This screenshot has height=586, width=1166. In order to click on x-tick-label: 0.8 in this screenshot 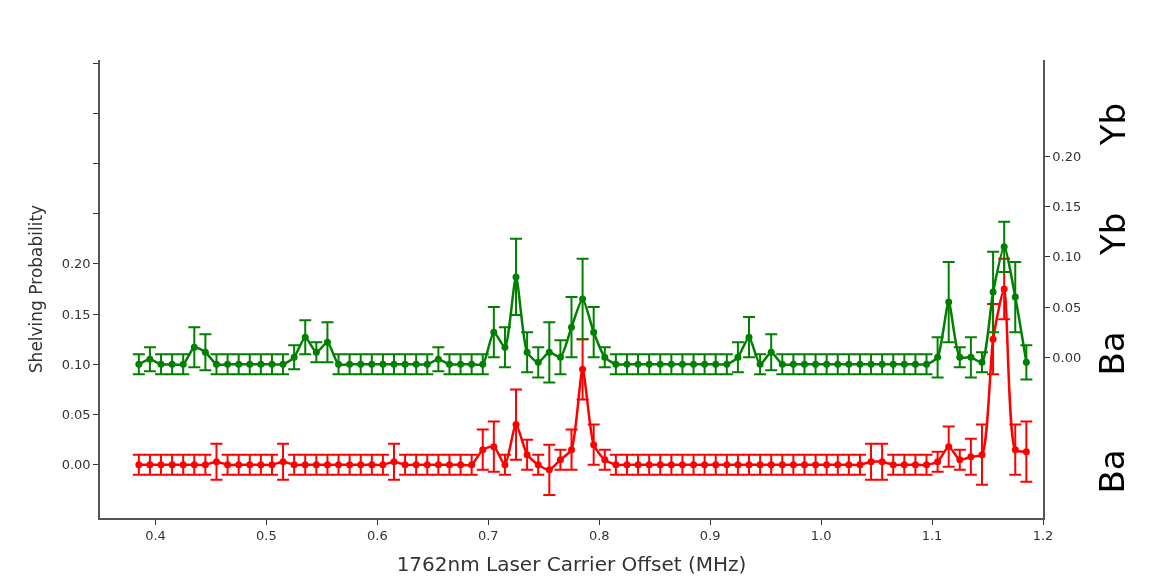, I will do `click(599, 536)`.